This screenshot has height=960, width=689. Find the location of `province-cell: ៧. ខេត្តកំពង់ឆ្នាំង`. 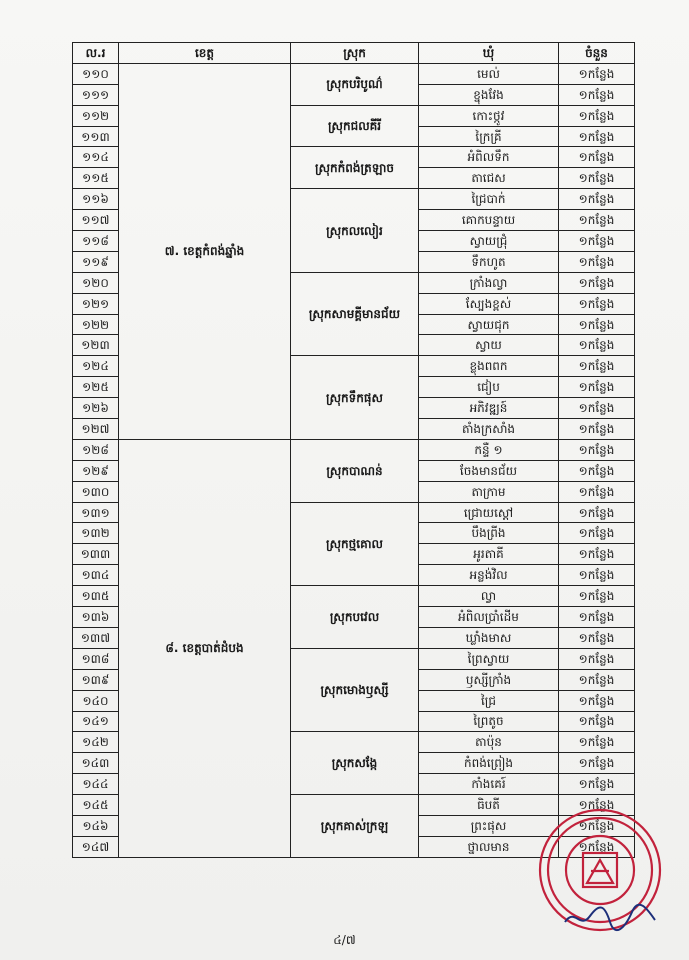

province-cell: ៧. ខេត្តកំពង់ឆ្នាំង is located at coordinates (204, 251).